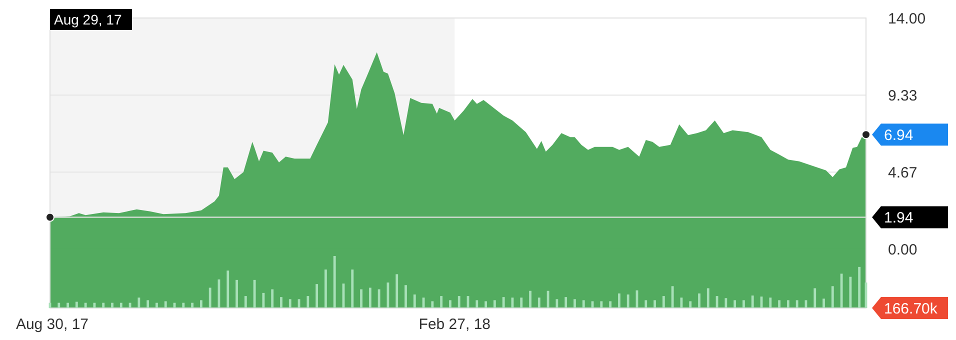 The width and height of the screenshot is (956, 340). Describe the element at coordinates (903, 95) in the screenshot. I see `y-tick-label: 9.33` at that location.